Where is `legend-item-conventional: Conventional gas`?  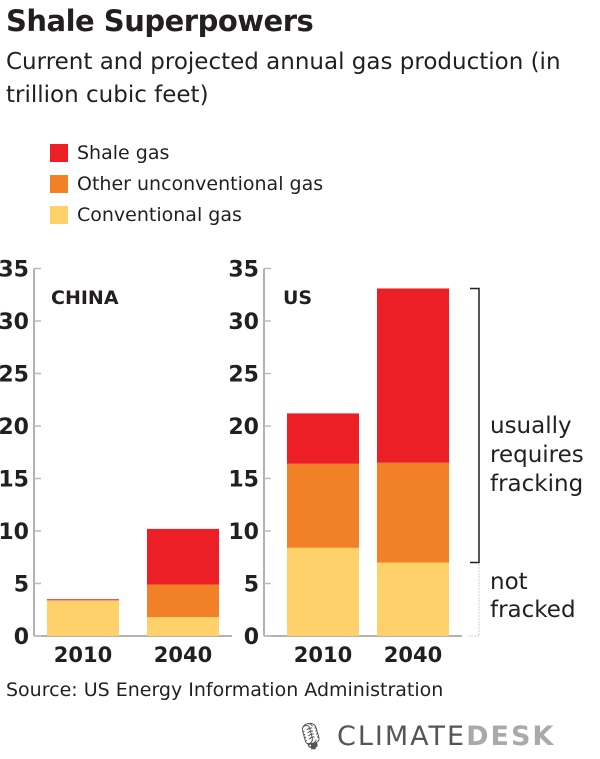
legend-item-conventional: Conventional gas is located at coordinates (186, 214).